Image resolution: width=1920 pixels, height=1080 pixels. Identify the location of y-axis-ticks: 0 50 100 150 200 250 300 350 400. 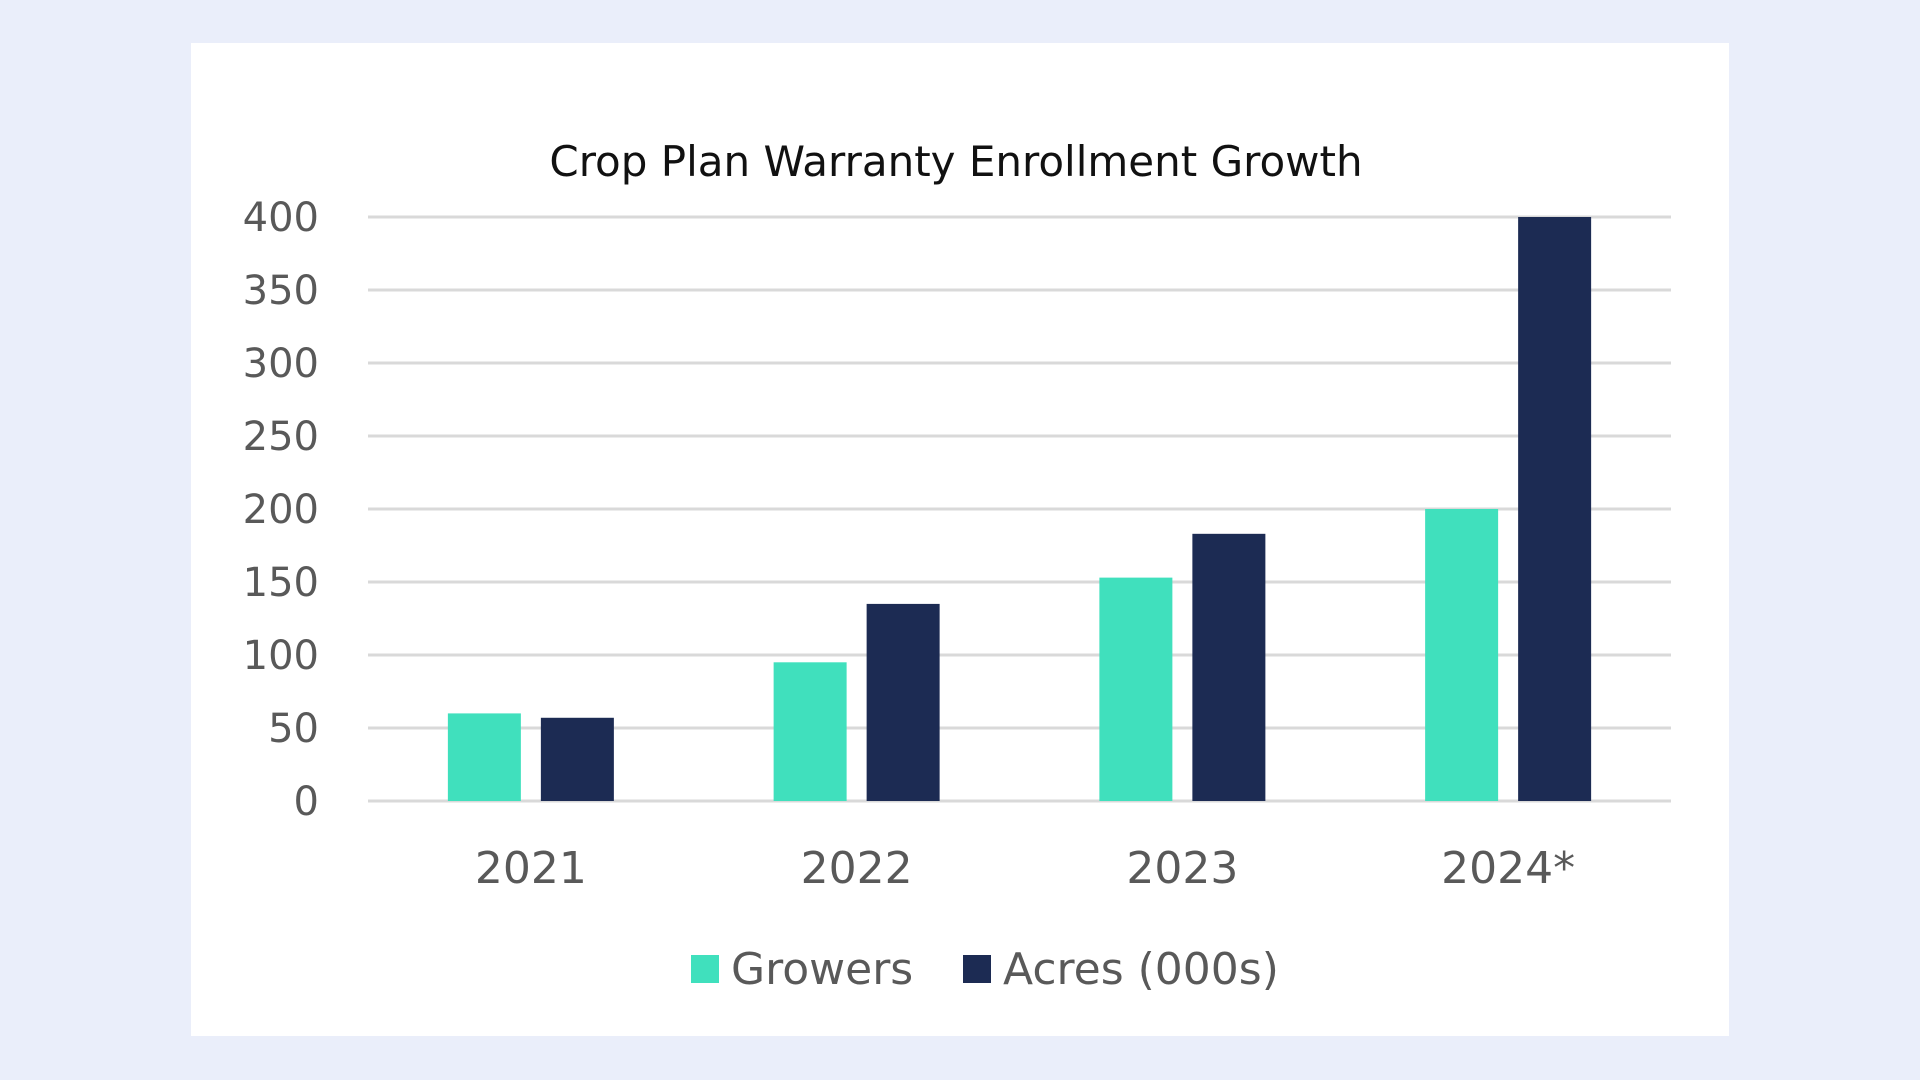
(281, 510).